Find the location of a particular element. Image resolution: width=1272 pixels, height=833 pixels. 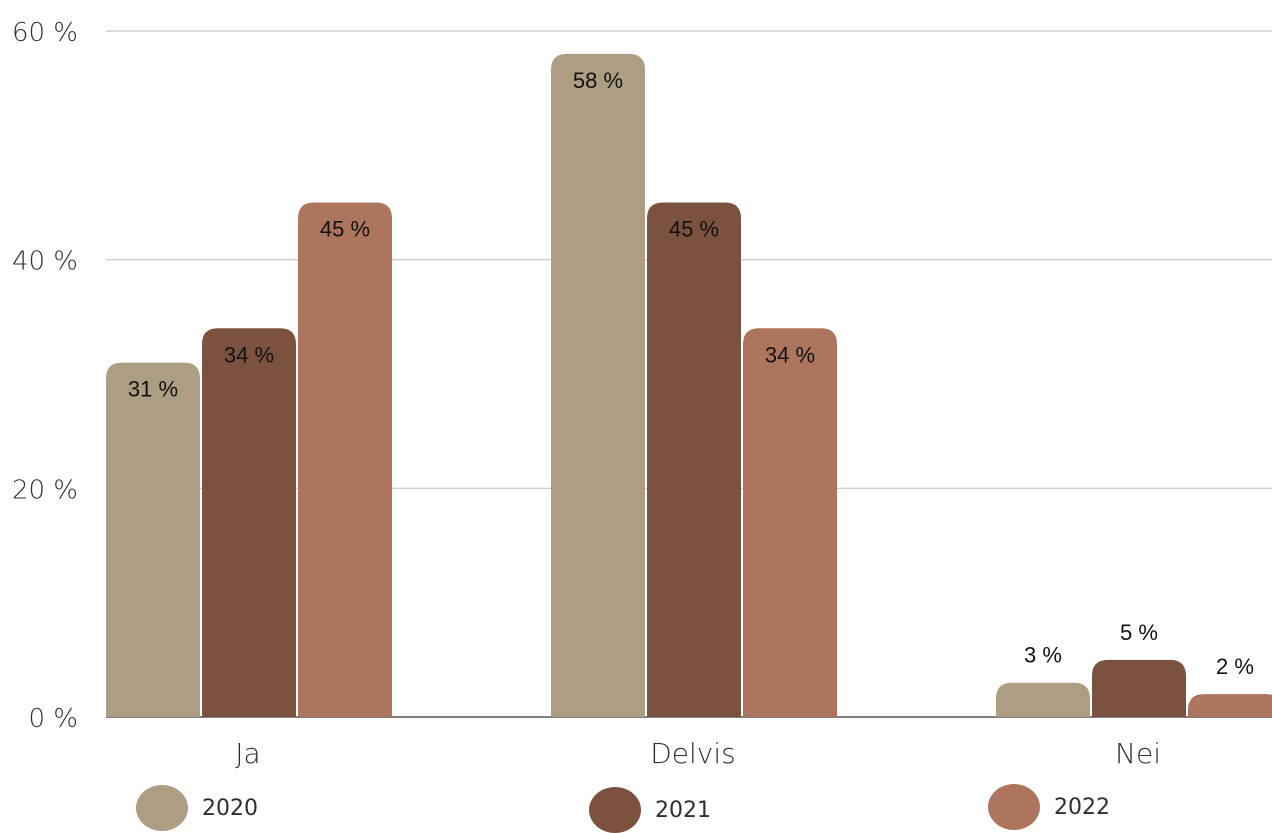

bar-2020-delvis is located at coordinates (598, 385).